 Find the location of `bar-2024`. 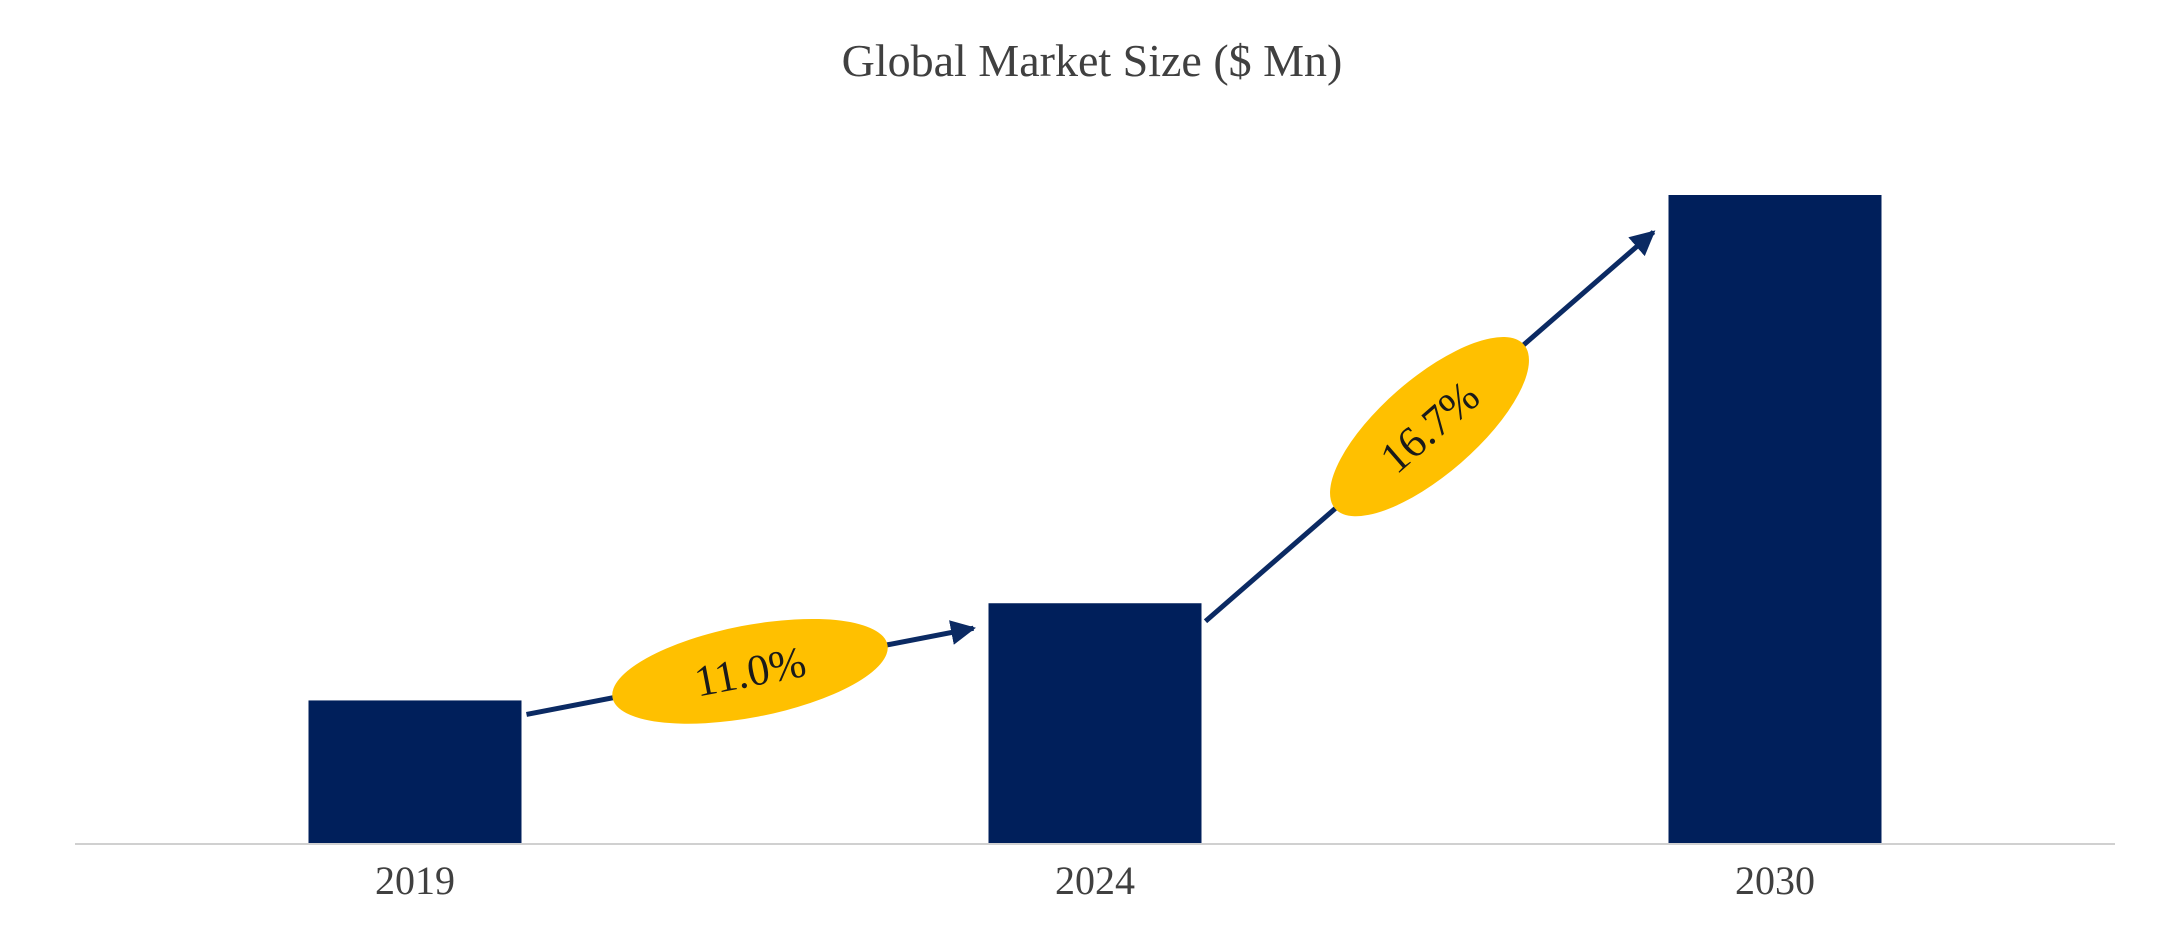

bar-2024 is located at coordinates (1095, 723).